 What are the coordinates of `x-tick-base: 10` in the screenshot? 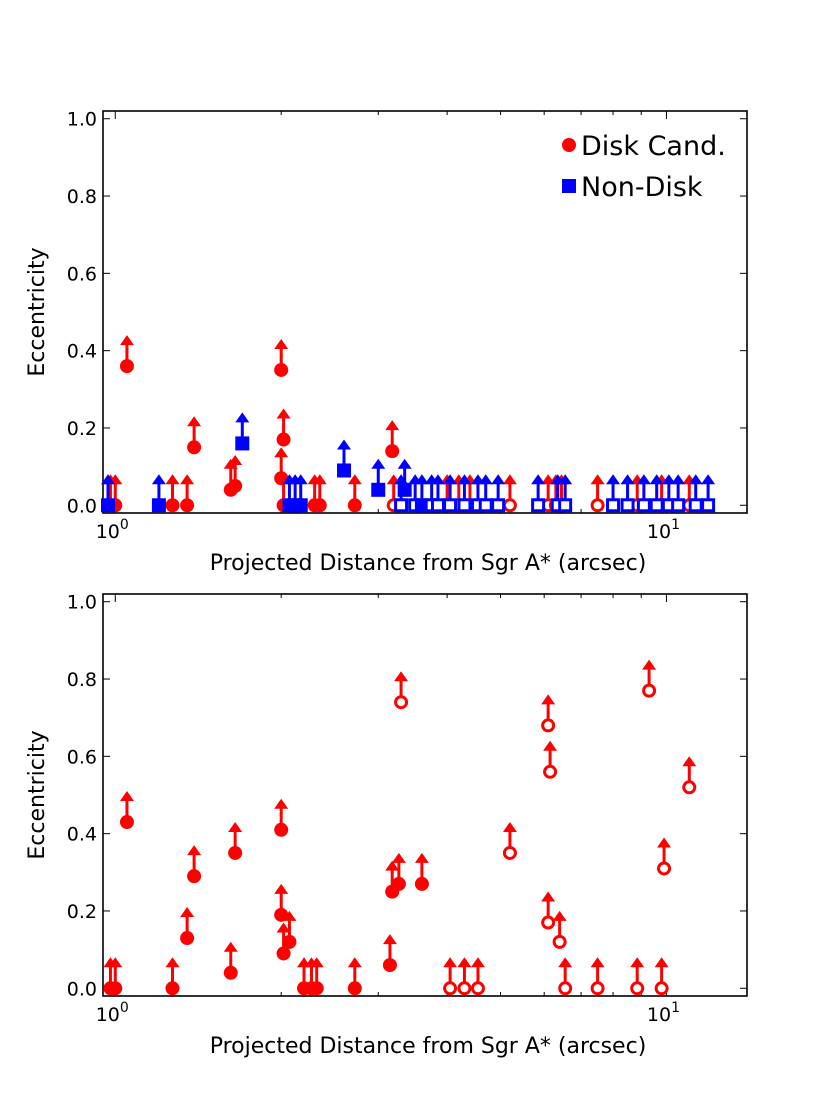 It's located at (659, 1015).